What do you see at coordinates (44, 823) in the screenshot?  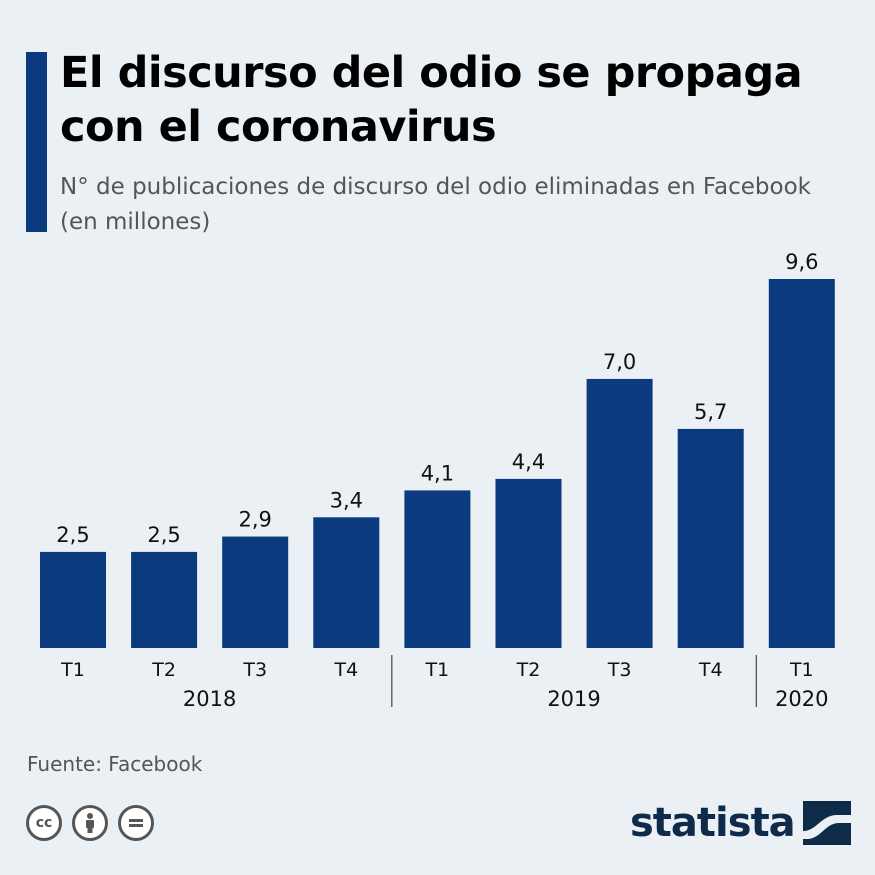 I see `cc-icon: cc` at bounding box center [44, 823].